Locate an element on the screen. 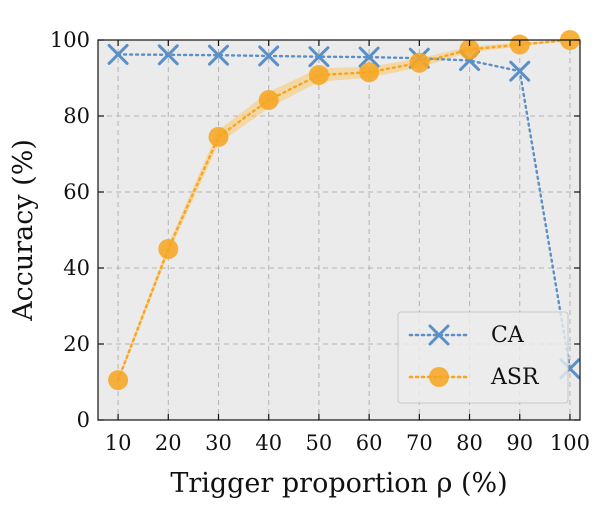  legend-asr-label: ASR is located at coordinates (515, 377).